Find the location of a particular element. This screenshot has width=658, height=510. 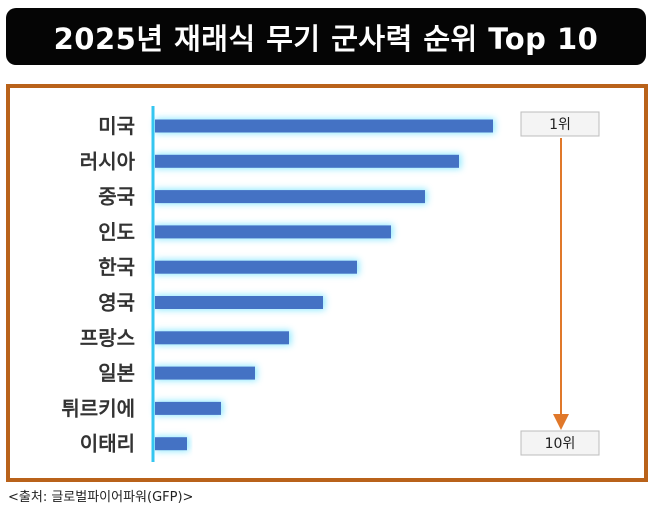

category-label: 일본 is located at coordinates (116, 373).